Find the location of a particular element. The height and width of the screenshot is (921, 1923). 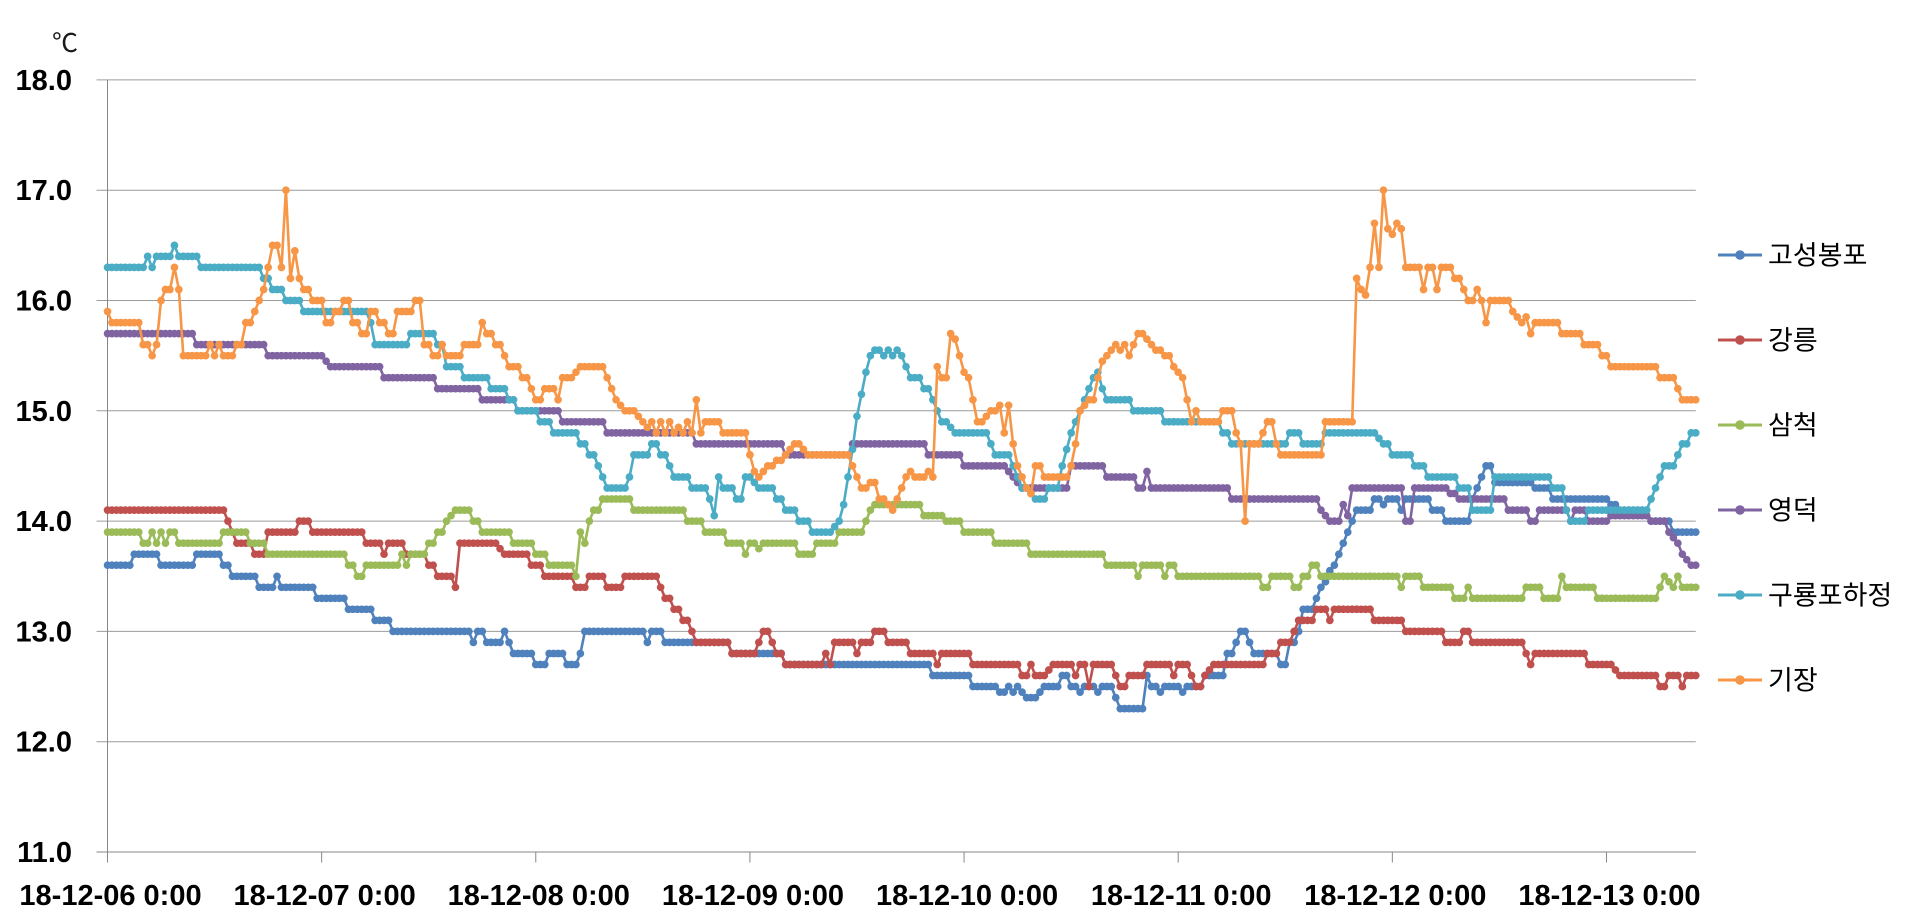

y-axis-title-celsius is located at coordinates (65, 42).